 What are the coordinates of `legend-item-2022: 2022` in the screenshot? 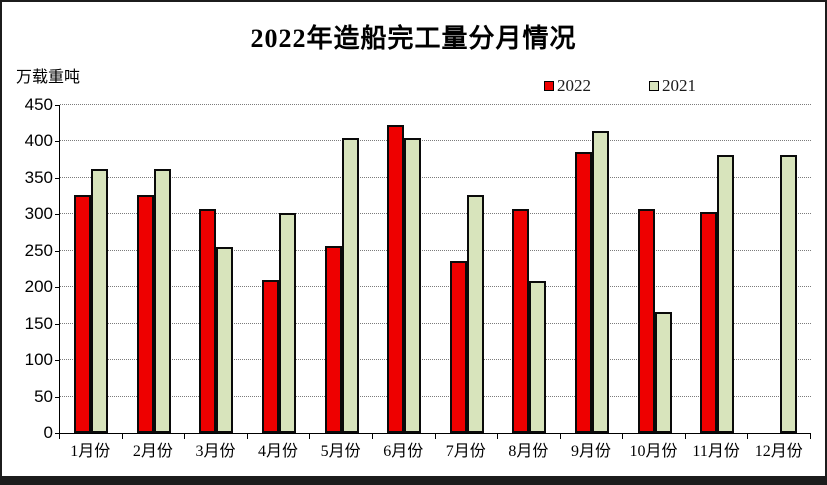 It's located at (567, 86).